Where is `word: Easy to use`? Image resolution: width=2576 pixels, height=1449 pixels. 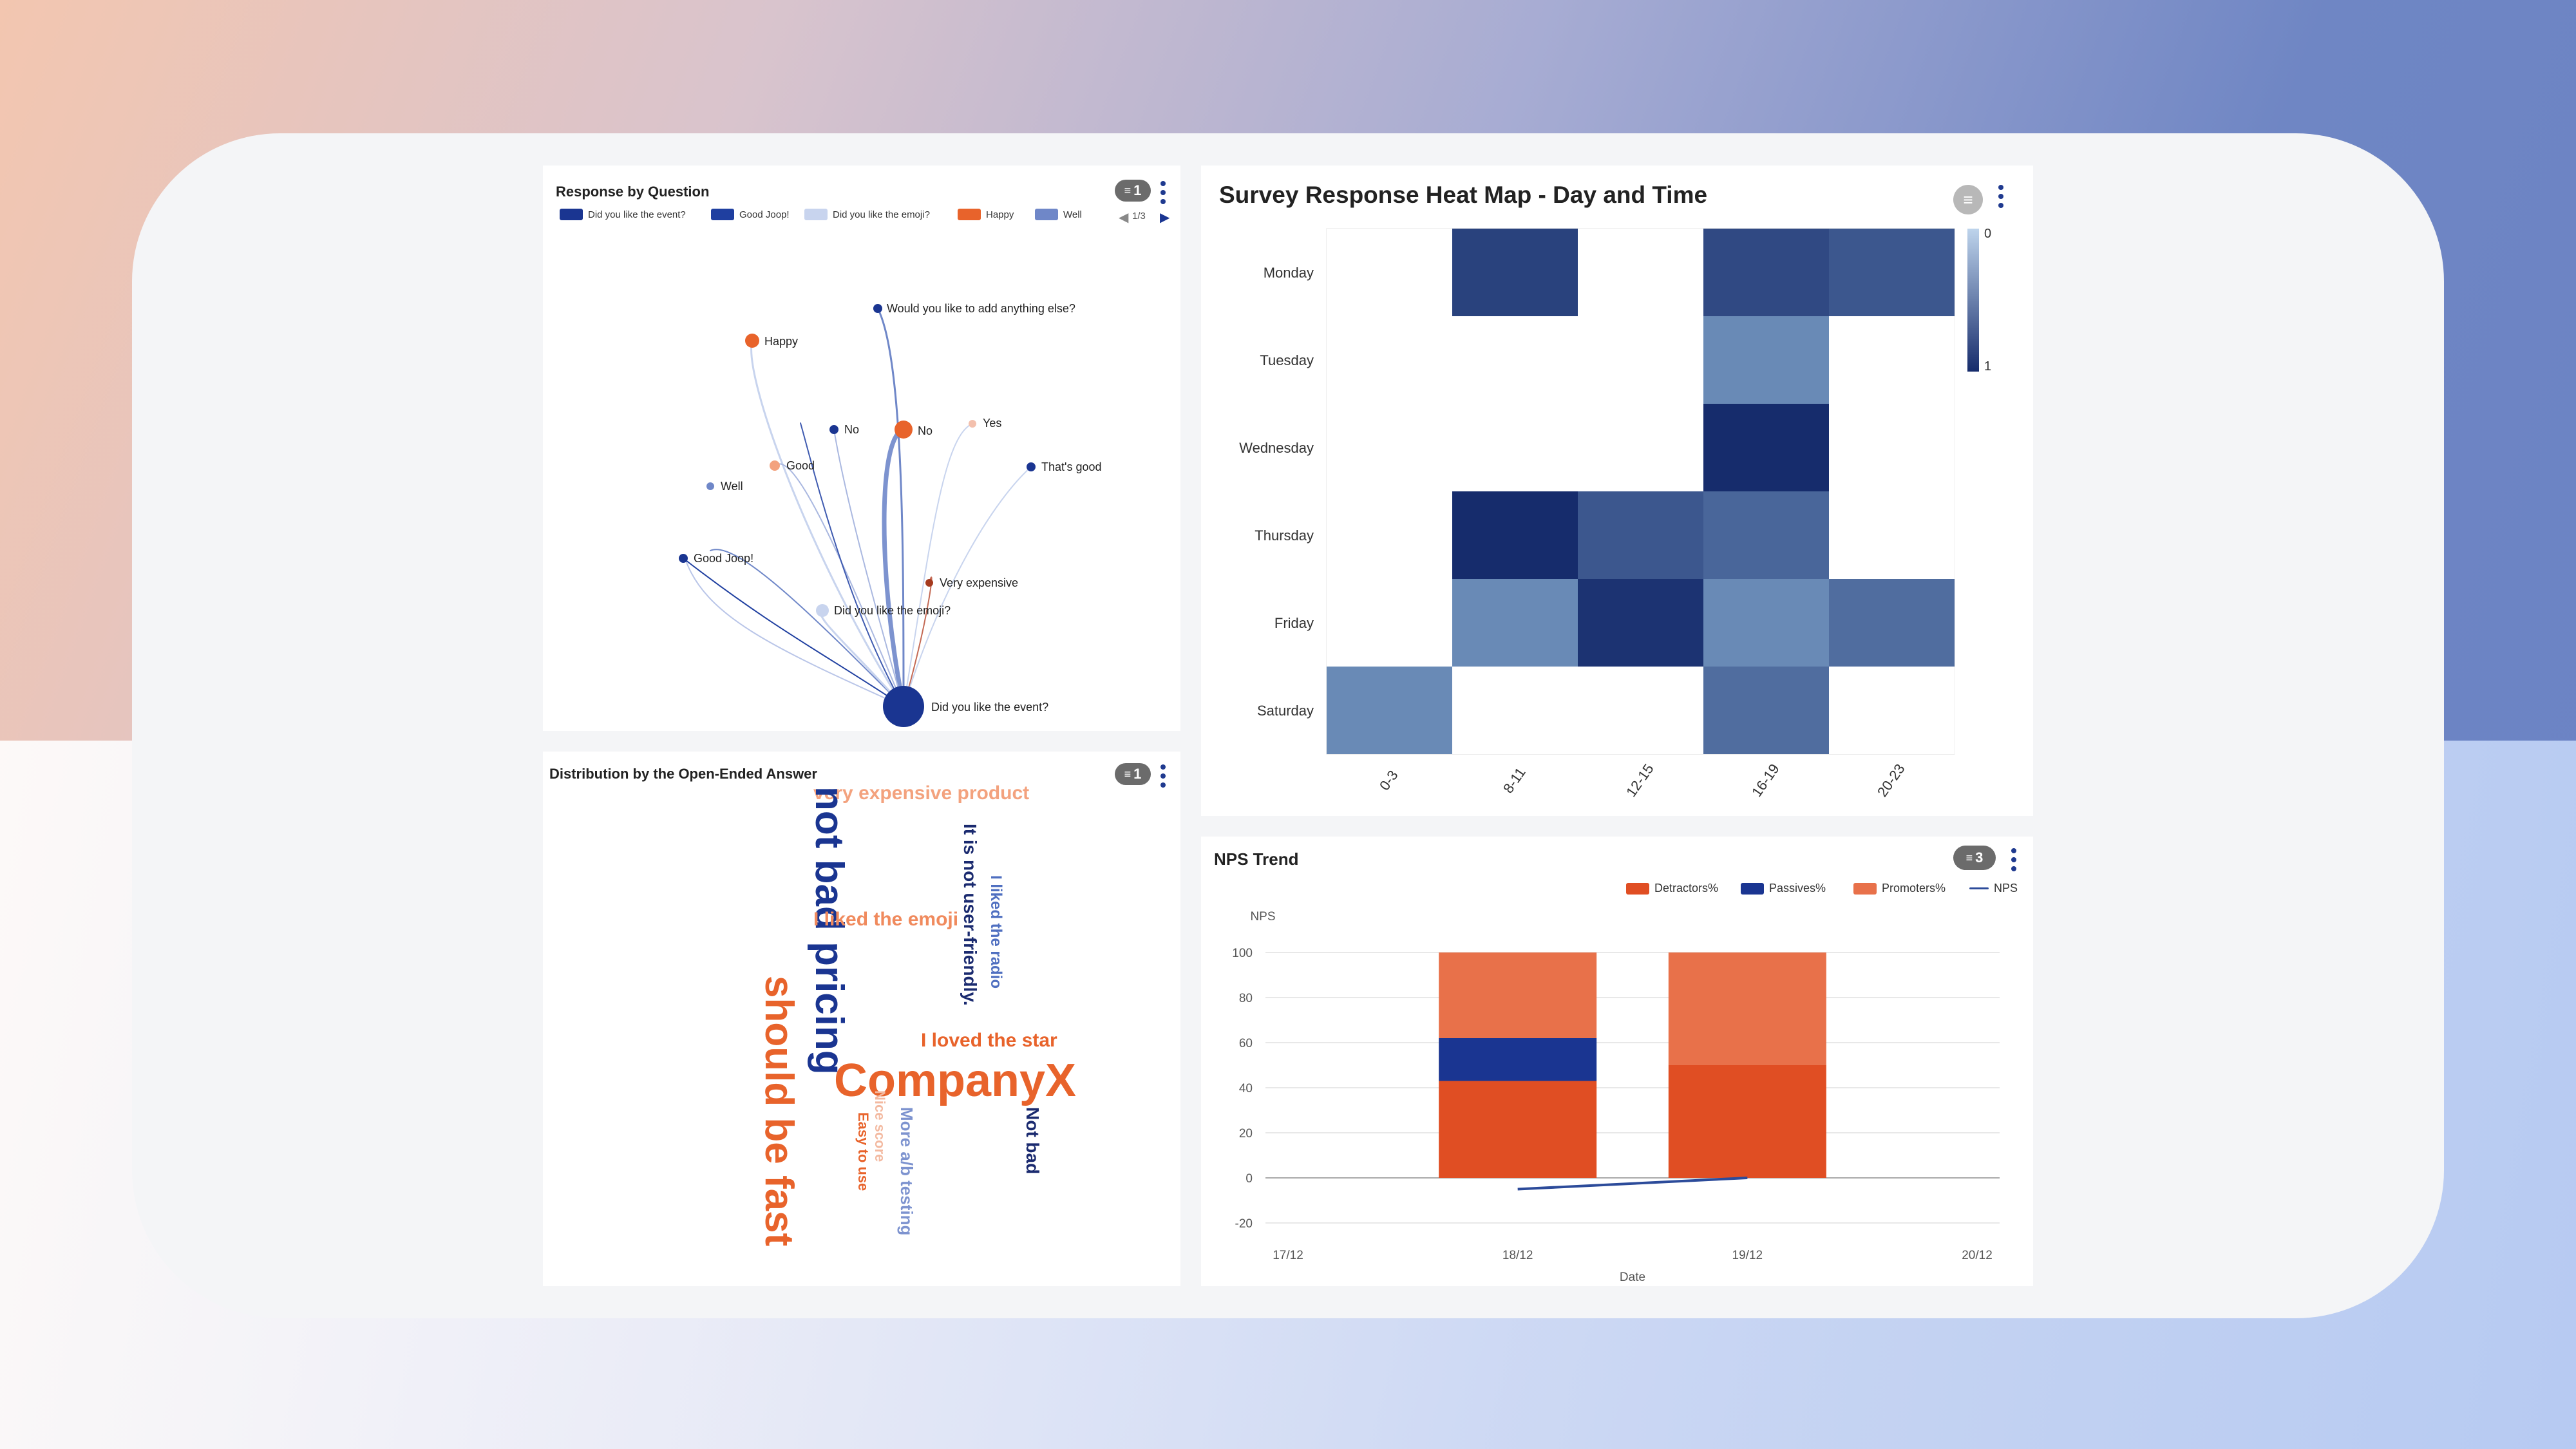 word: Easy to use is located at coordinates (863, 1151).